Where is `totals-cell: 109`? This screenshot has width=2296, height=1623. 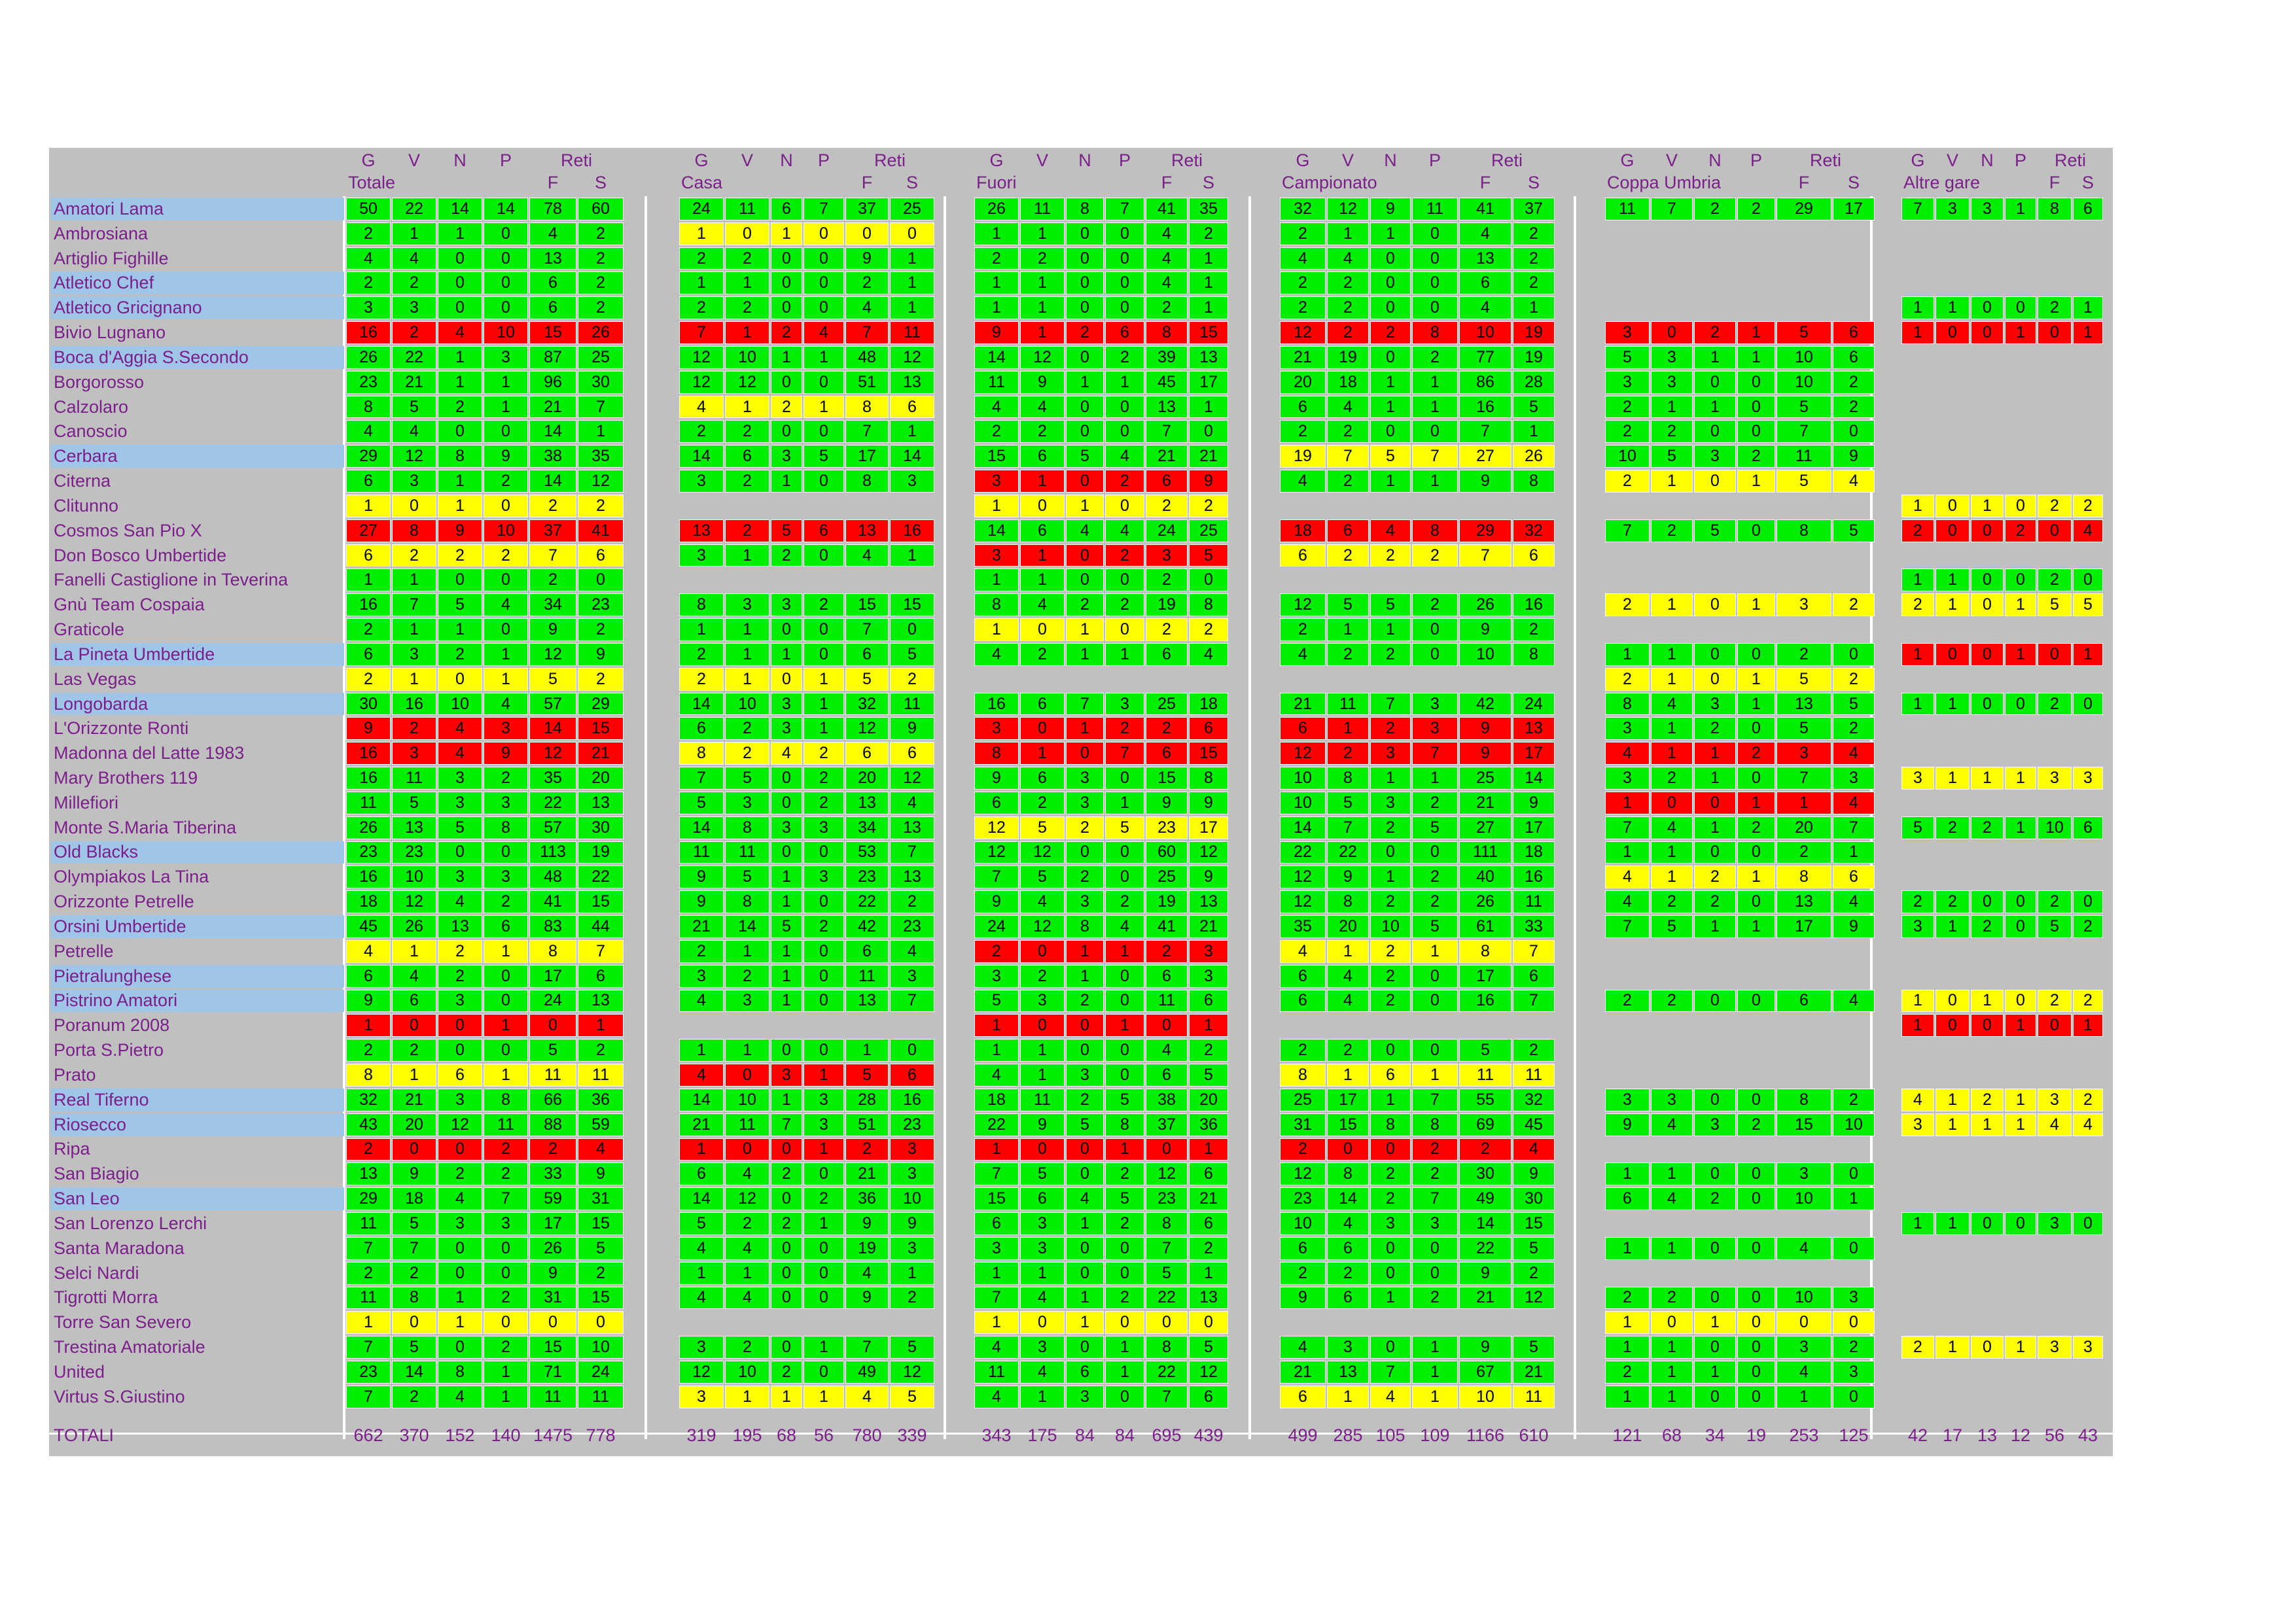
totals-cell: 109 is located at coordinates (1435, 1435).